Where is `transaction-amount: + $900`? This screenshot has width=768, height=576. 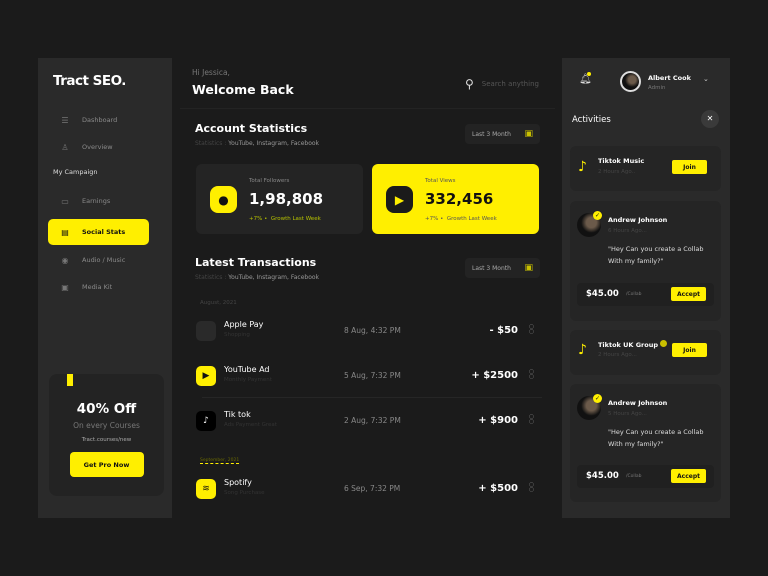 transaction-amount: + $900 is located at coordinates (498, 420).